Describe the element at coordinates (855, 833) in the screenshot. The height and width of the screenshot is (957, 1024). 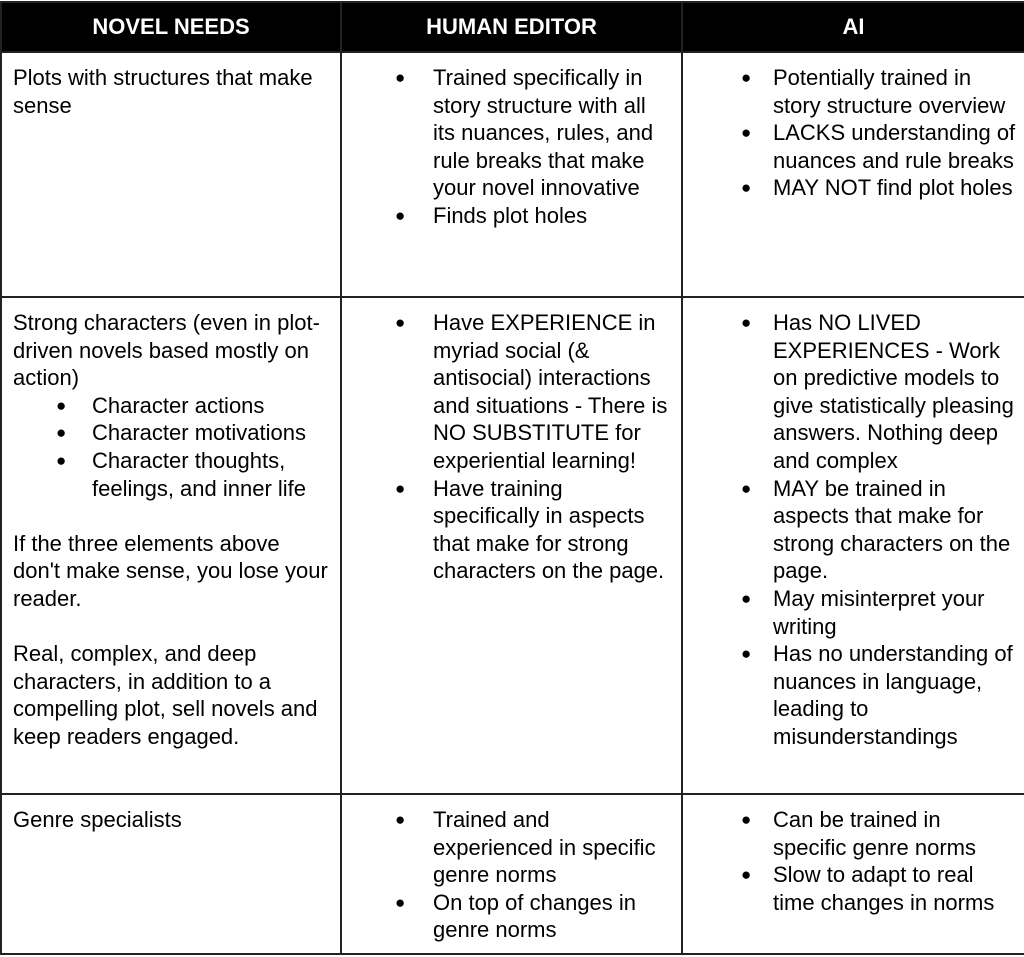
I see `list-item: Can be trained in specific genre norms` at that location.